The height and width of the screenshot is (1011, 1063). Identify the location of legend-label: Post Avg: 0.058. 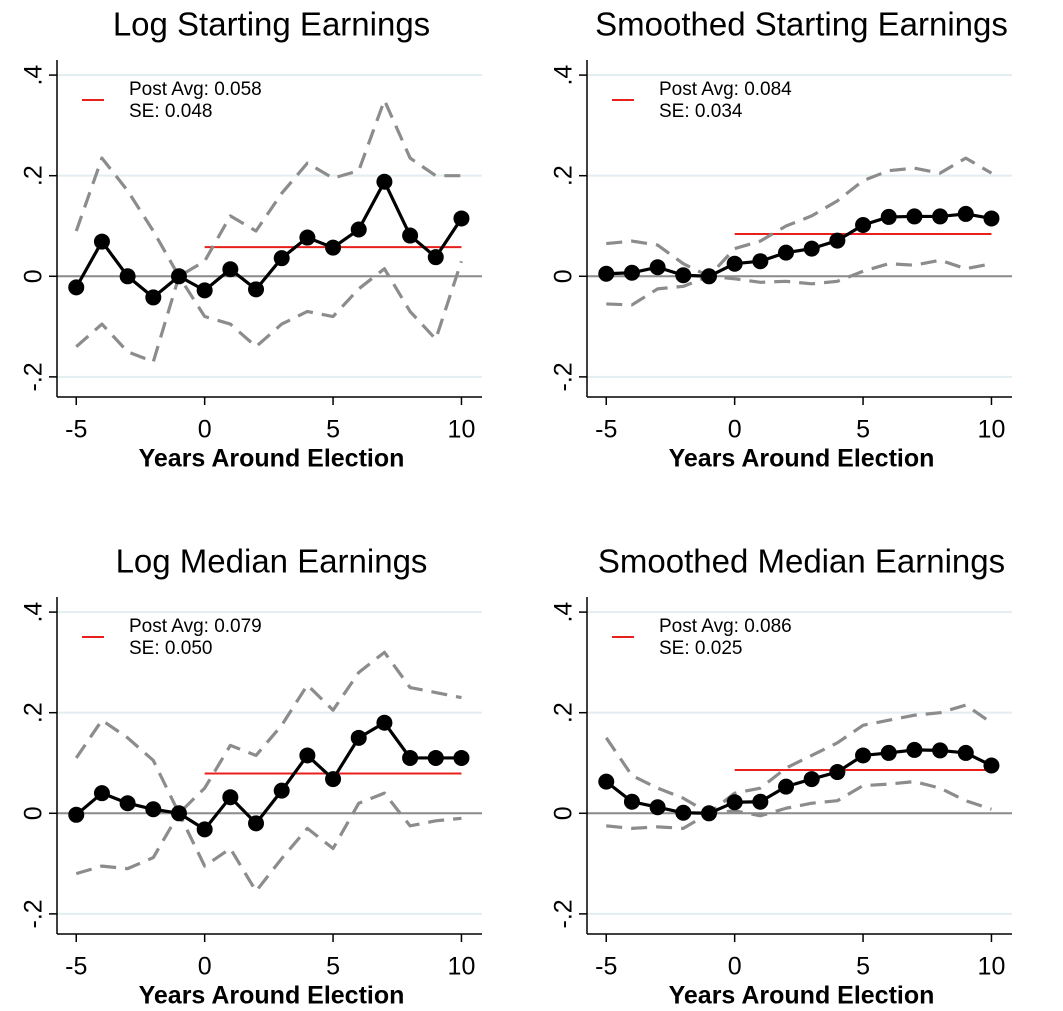
(195, 89).